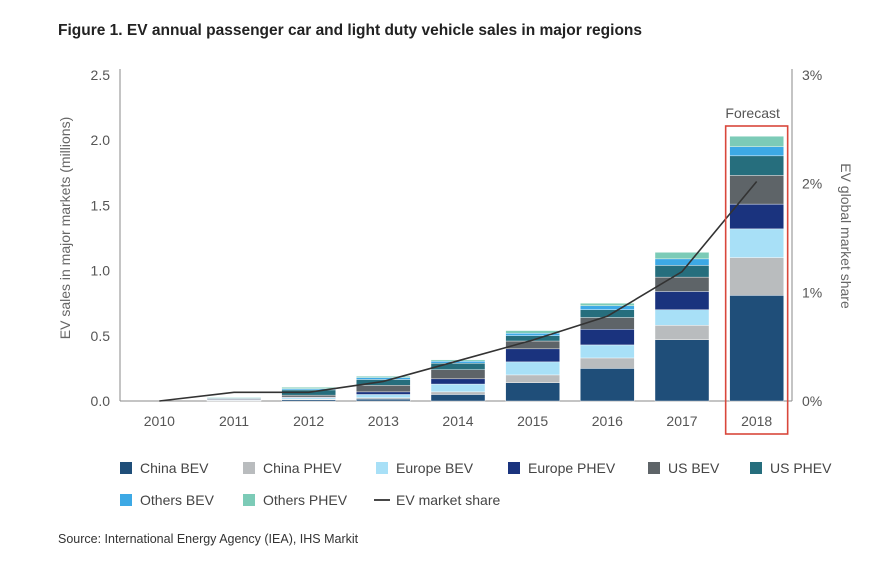 The image size is (881, 567). I want to click on y-tick-label: 0.0, so click(101, 401).